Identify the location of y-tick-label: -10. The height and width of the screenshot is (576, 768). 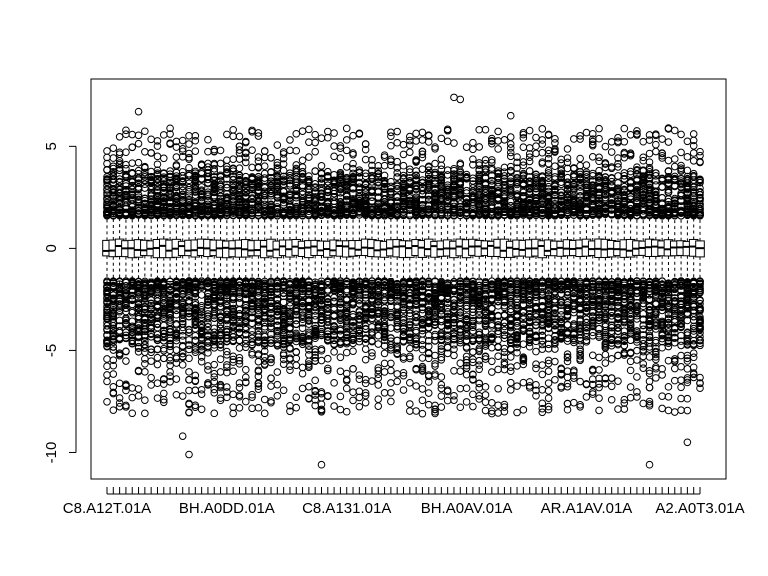
(51, 453).